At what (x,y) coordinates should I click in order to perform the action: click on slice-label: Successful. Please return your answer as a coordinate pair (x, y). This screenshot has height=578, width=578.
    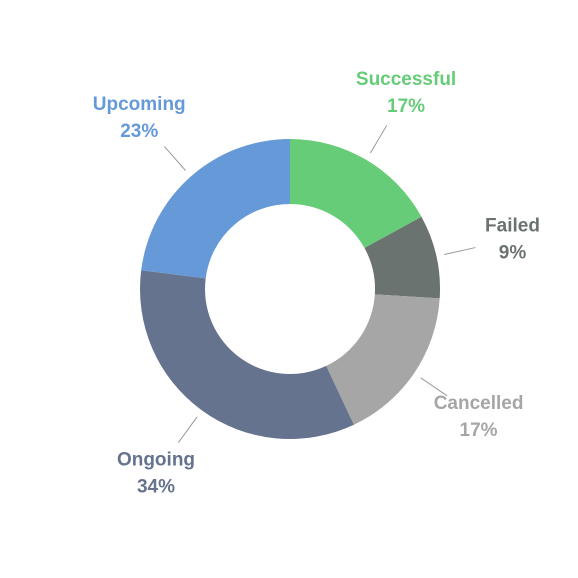
    Looking at the image, I should click on (406, 79).